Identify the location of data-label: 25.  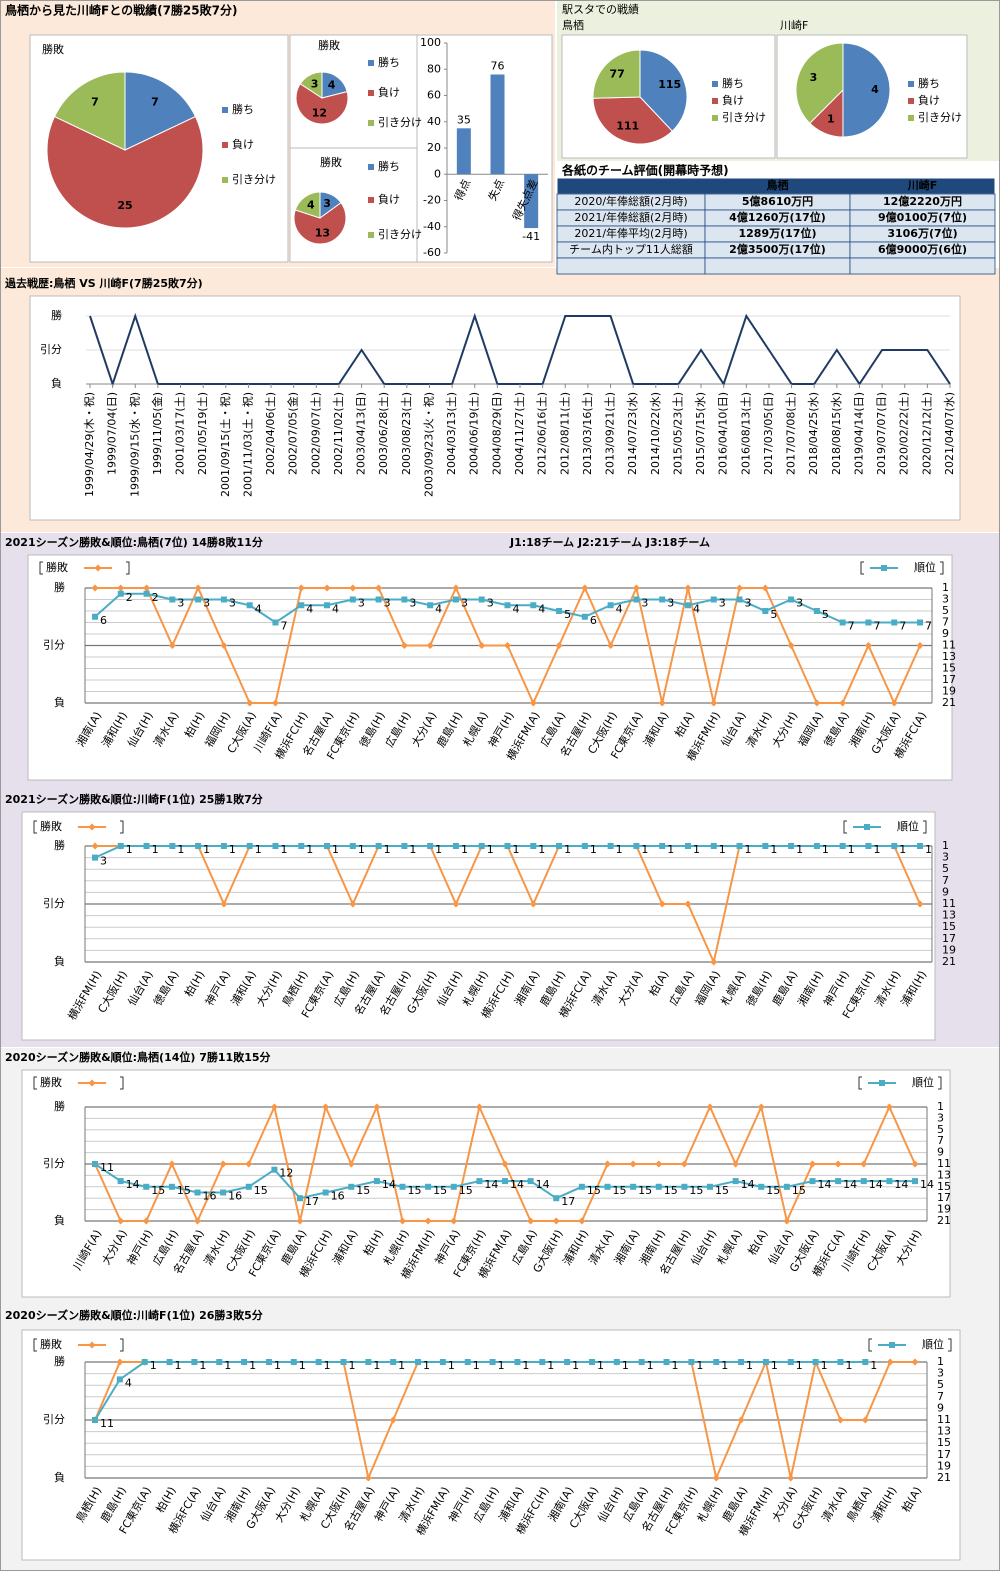
(124, 205).